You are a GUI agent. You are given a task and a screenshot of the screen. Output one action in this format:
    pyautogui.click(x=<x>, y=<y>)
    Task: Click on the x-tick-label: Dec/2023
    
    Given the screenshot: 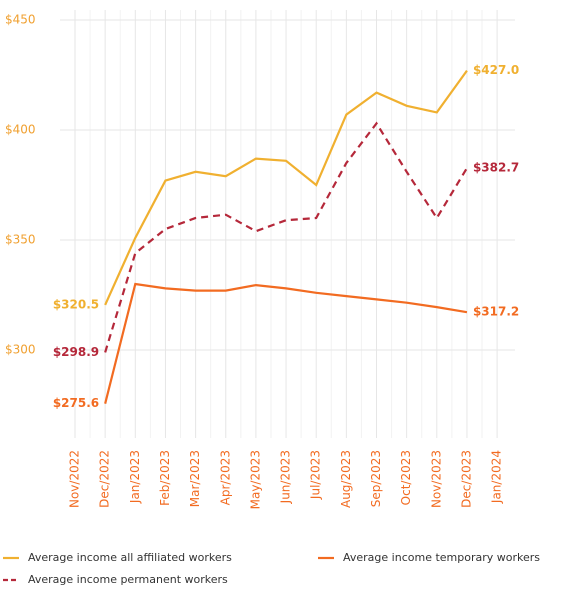 What is the action you would take?
    pyautogui.click(x=466, y=479)
    